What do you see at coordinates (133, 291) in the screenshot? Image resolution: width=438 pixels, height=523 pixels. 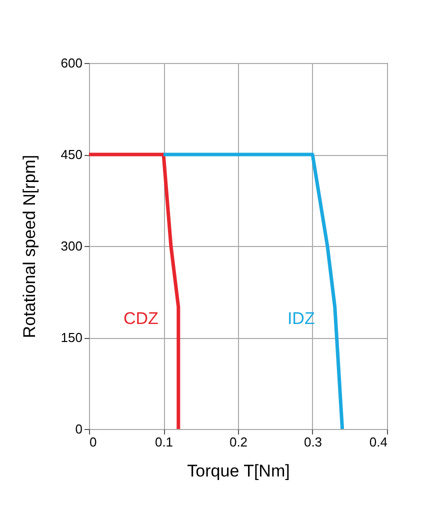 I see `line-series` at bounding box center [133, 291].